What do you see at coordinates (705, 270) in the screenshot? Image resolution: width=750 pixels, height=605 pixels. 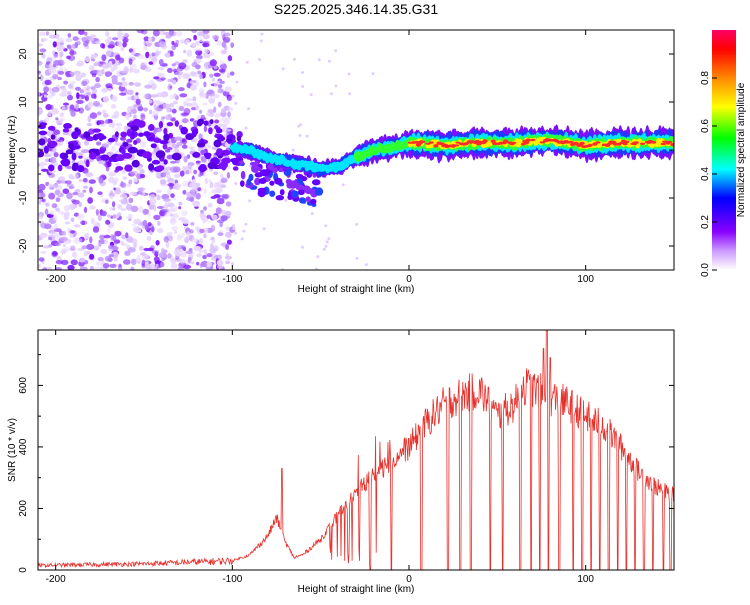 I see `colorbar-tick-label: 0.0` at bounding box center [705, 270].